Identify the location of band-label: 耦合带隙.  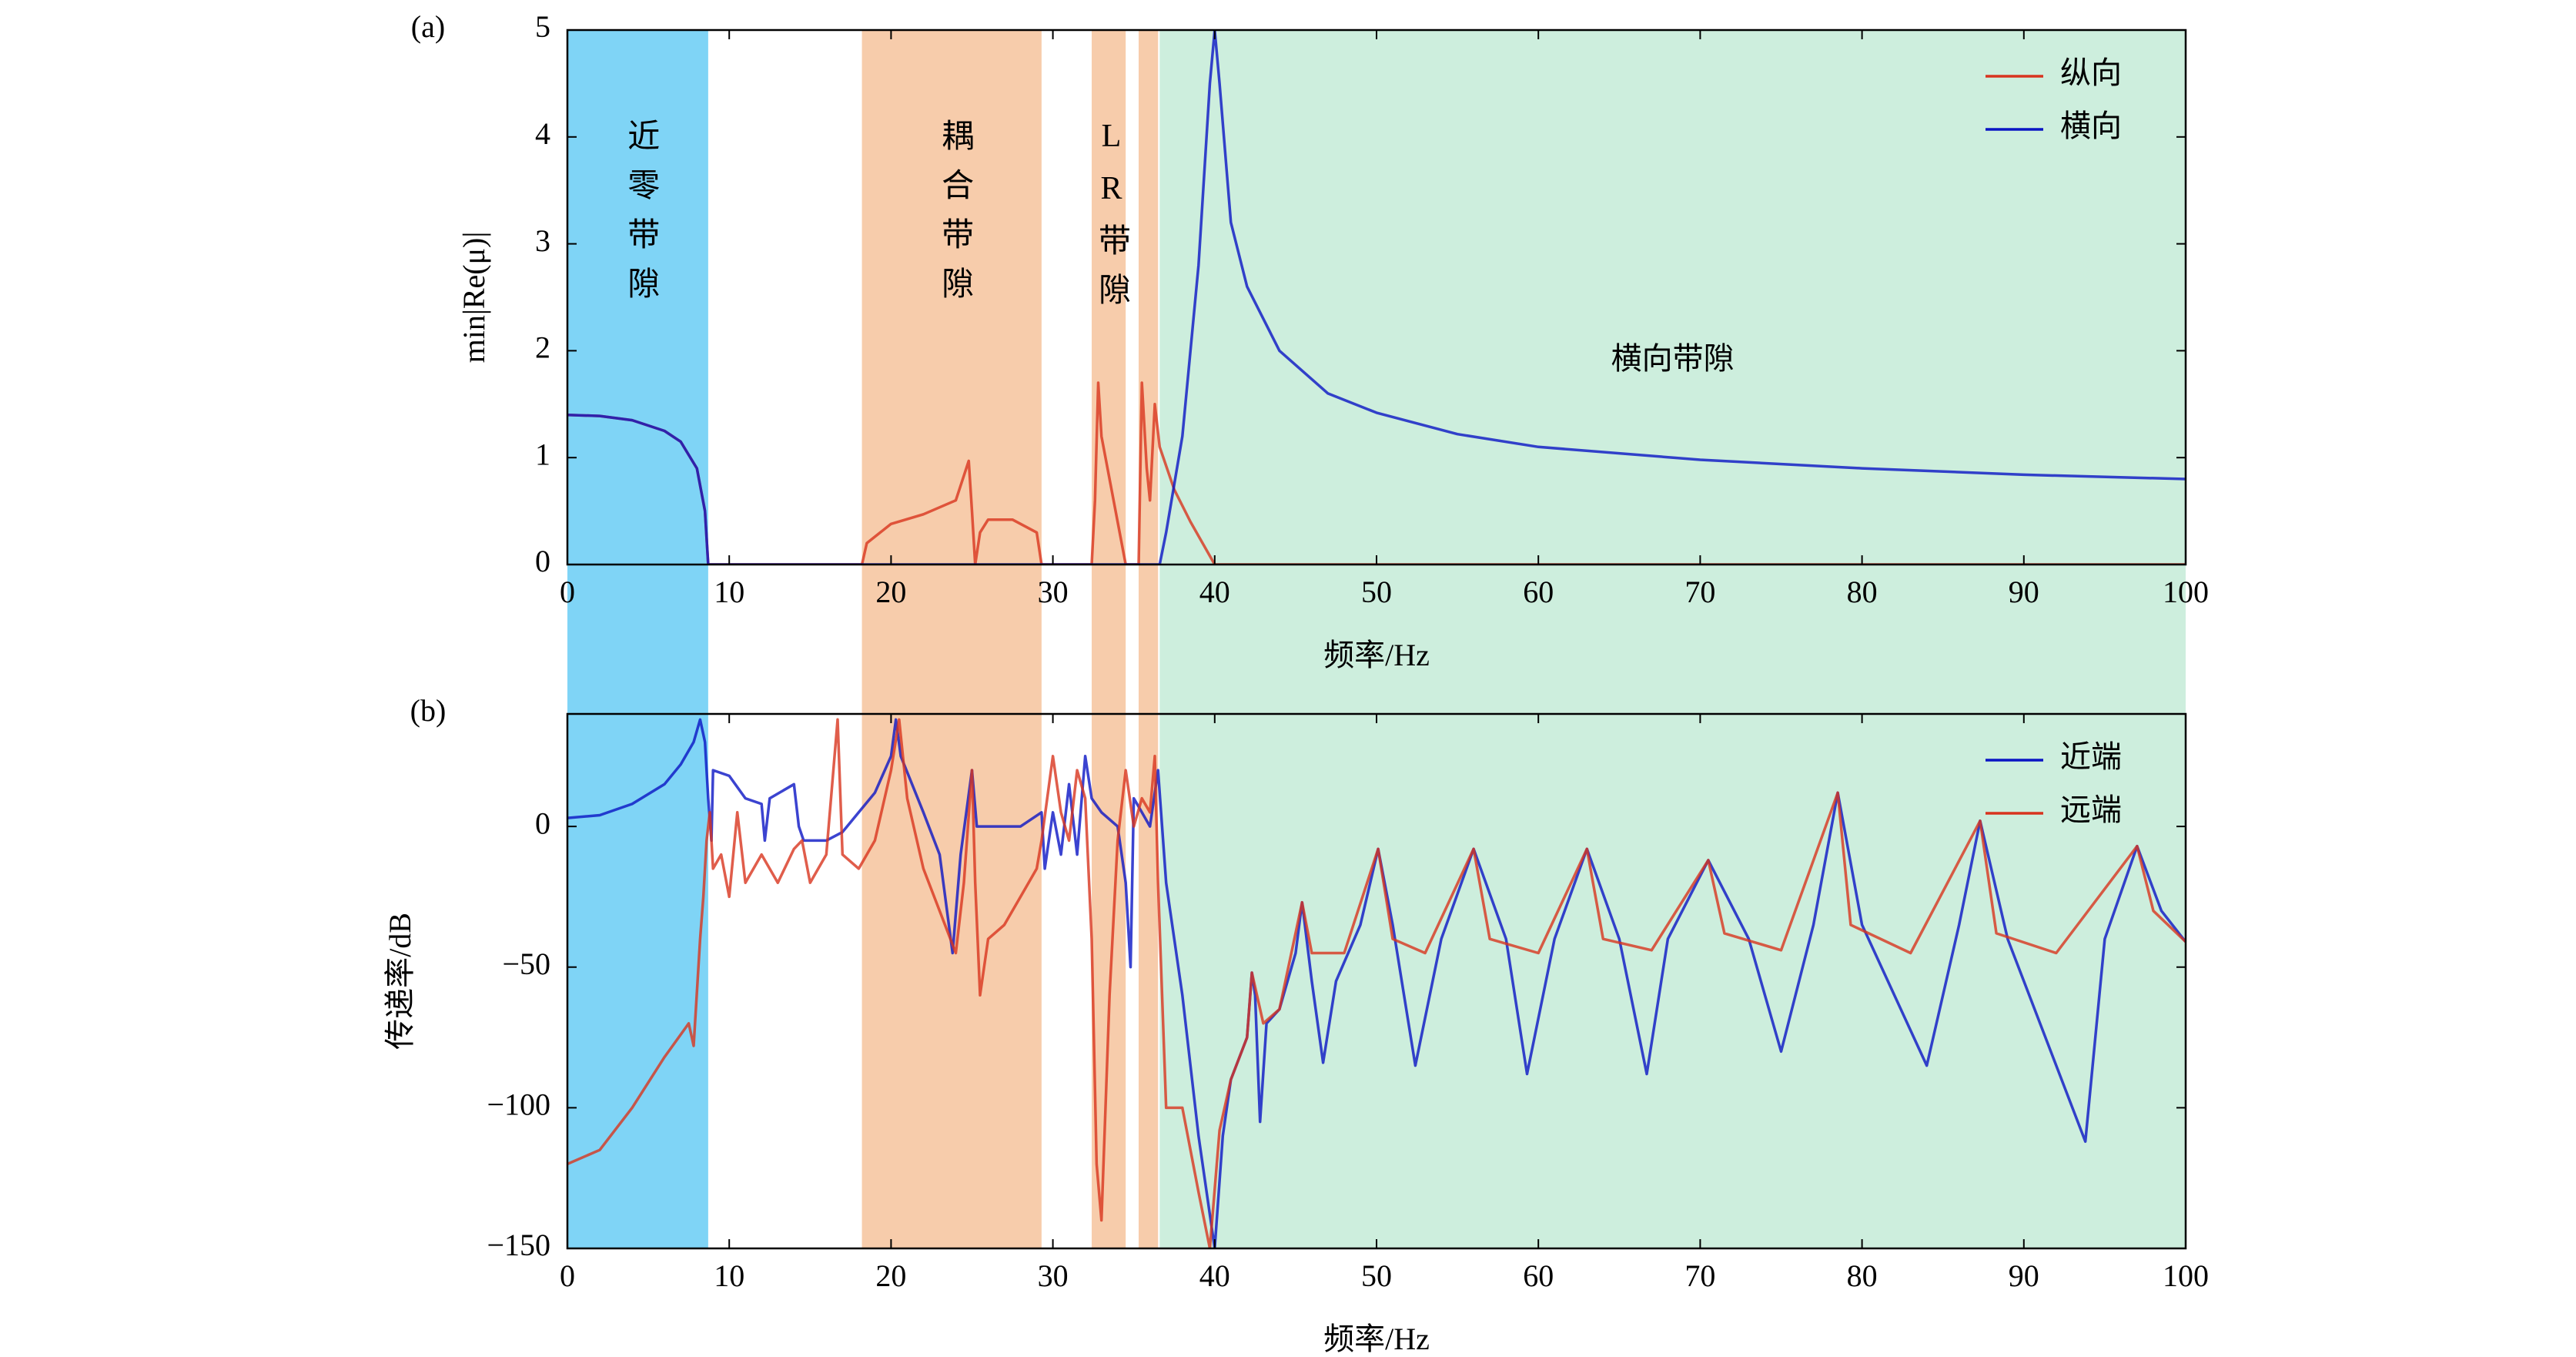
(955, 218).